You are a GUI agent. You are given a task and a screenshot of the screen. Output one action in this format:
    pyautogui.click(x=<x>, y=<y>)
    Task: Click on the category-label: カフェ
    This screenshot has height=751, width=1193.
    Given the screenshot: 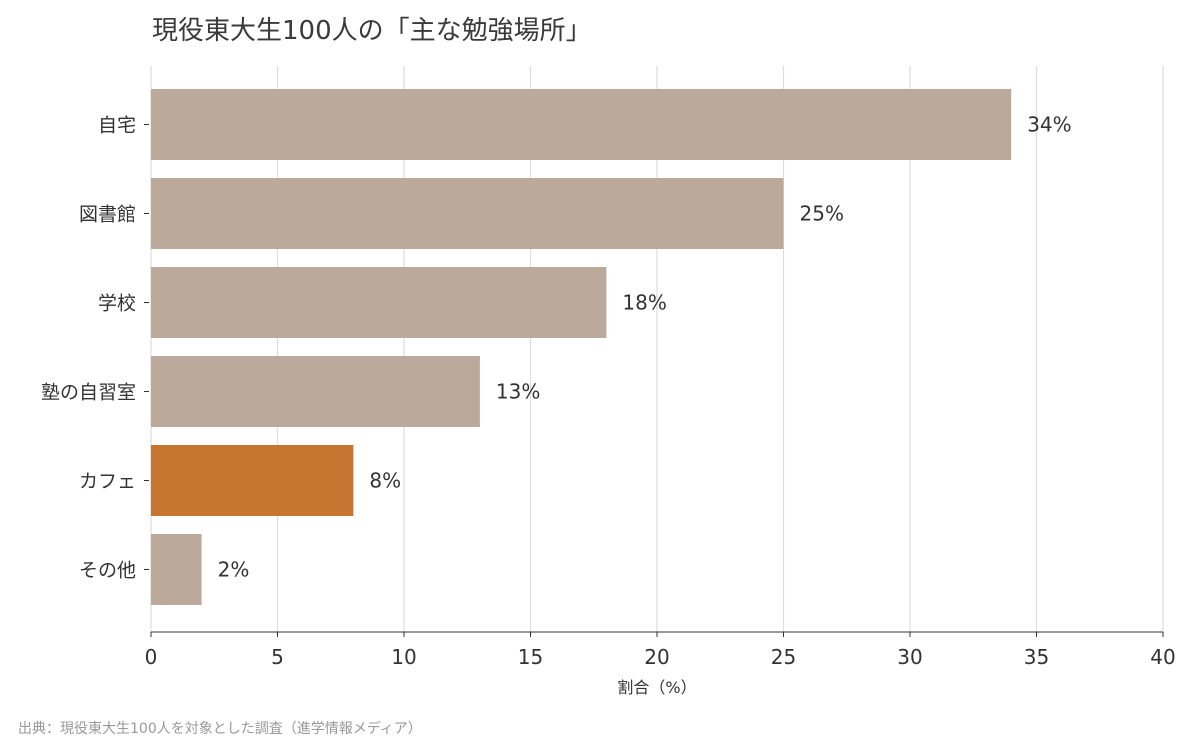 What is the action you would take?
    pyautogui.click(x=107, y=482)
    